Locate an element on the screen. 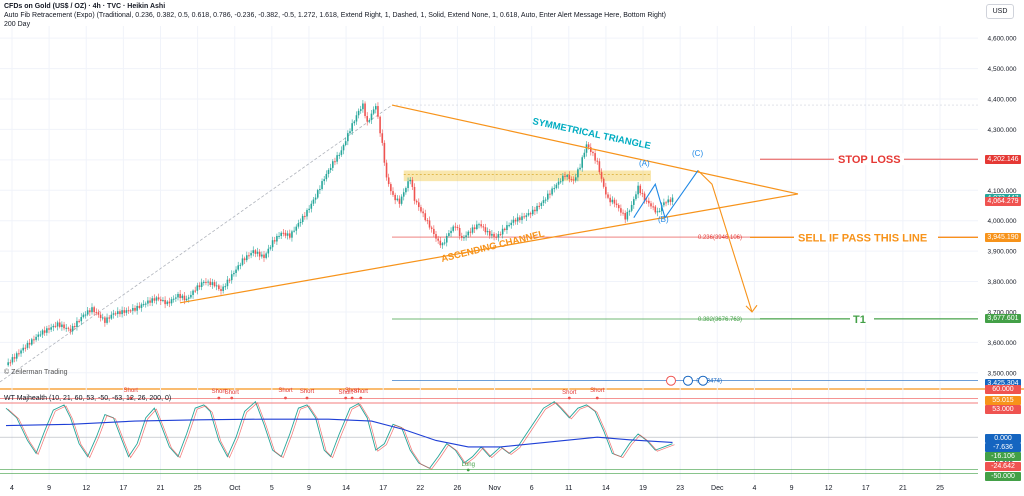  x-tick-label: 14 is located at coordinates (606, 488).